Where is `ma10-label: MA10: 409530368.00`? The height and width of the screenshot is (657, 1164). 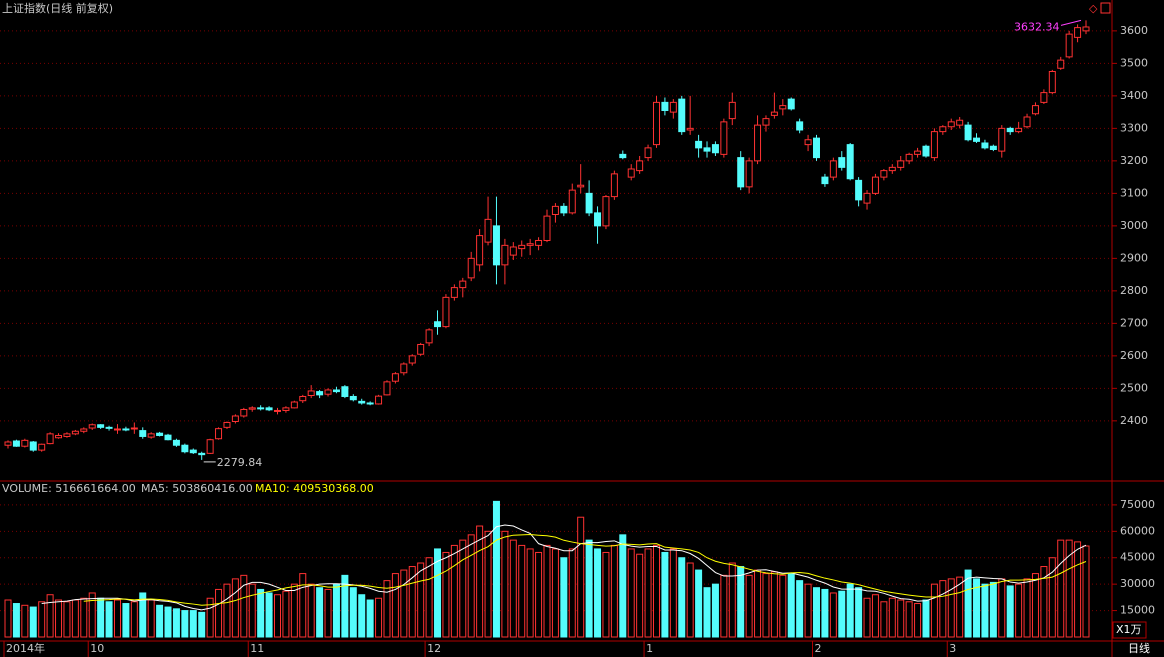 ma10-label: MA10: 409530368.00 is located at coordinates (314, 488).